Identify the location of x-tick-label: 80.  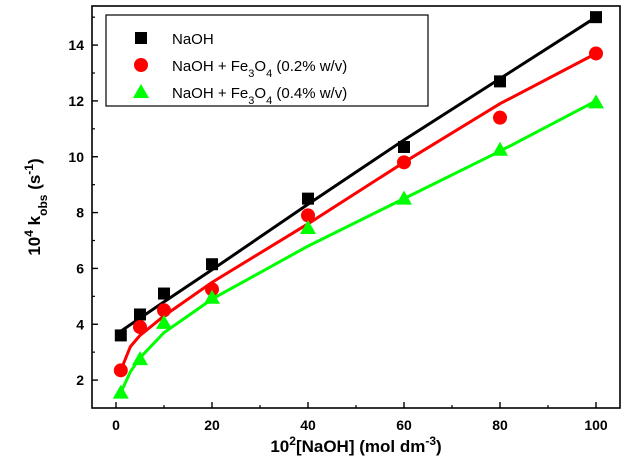
(500, 425).